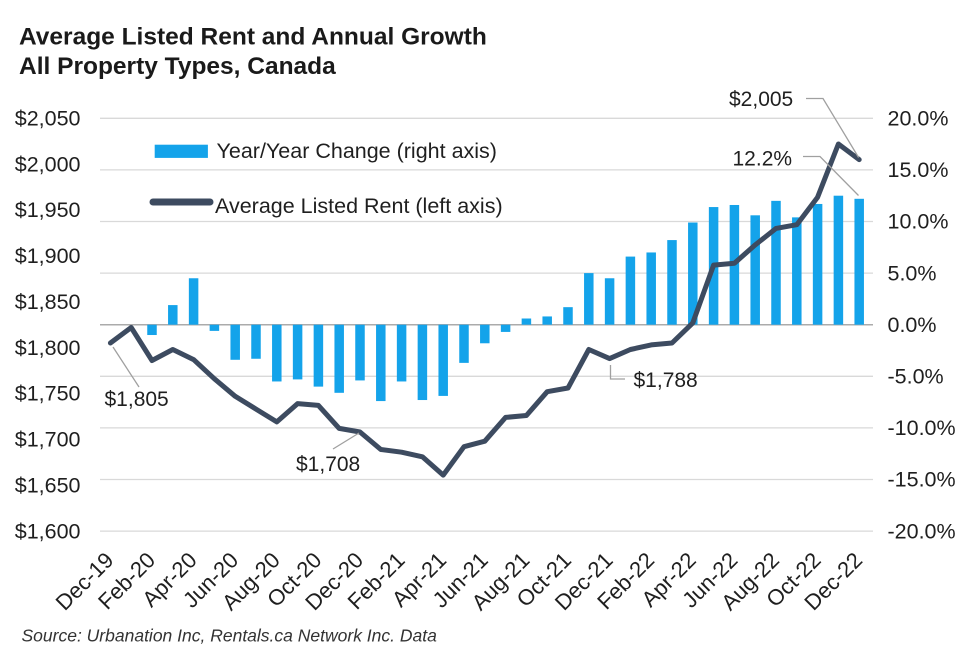 This screenshot has width=980, height=666. What do you see at coordinates (48, 485) in the screenshot?
I see `svg-text: $1,650` at bounding box center [48, 485].